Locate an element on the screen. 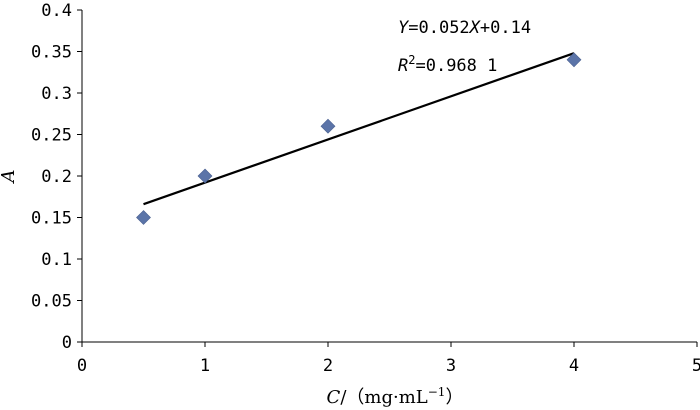 The width and height of the screenshot is (700, 410). r2-value: =0.968 1 is located at coordinates (456, 66).